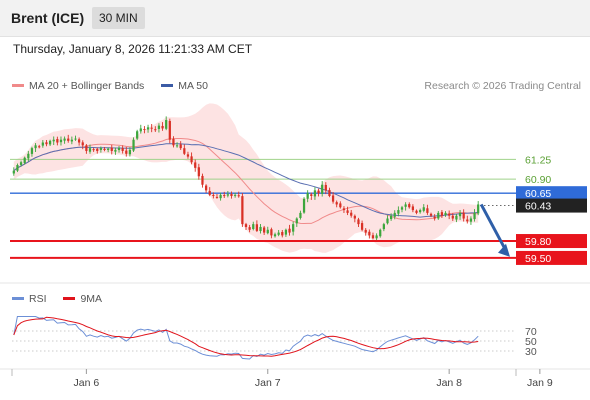 This screenshot has height=400, width=590. I want to click on forecast-arrow, so click(494, 230).